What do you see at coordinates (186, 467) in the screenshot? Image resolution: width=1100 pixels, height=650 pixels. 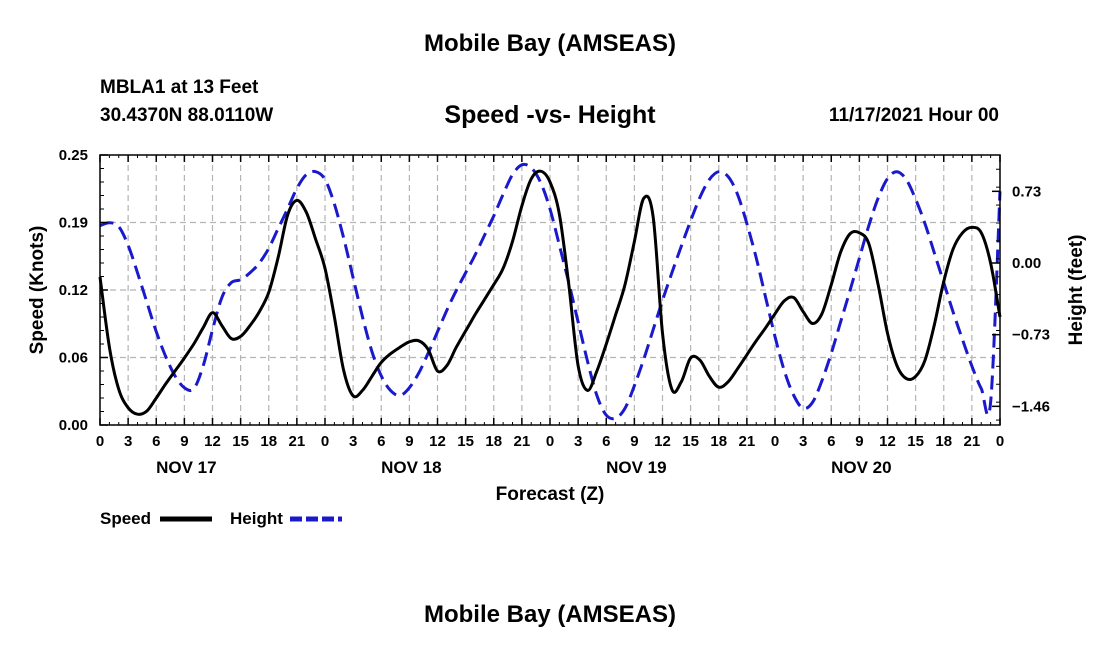 I see `x-day-label: NOV 17` at bounding box center [186, 467].